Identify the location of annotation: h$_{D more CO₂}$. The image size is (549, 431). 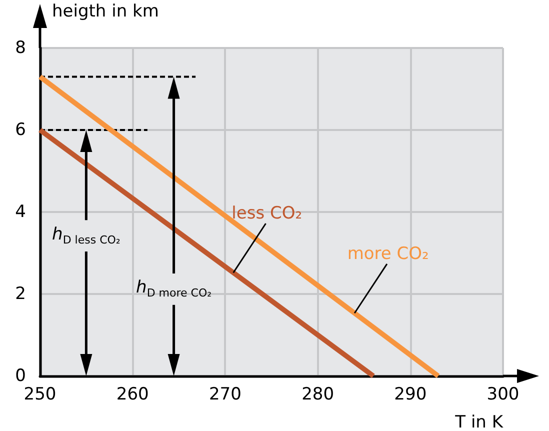
(174, 288).